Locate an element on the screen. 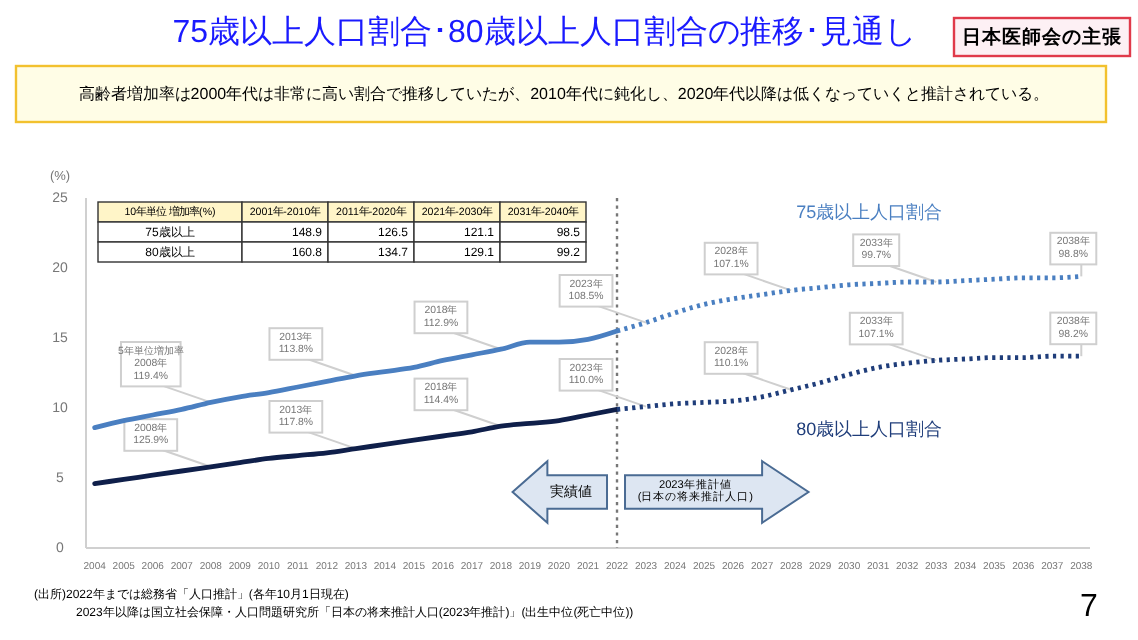 This screenshot has width=1138, height=640. chart-title: 75歳以上人口割合･80歳以上人口割合の推移･見通し is located at coordinates (544, 32).